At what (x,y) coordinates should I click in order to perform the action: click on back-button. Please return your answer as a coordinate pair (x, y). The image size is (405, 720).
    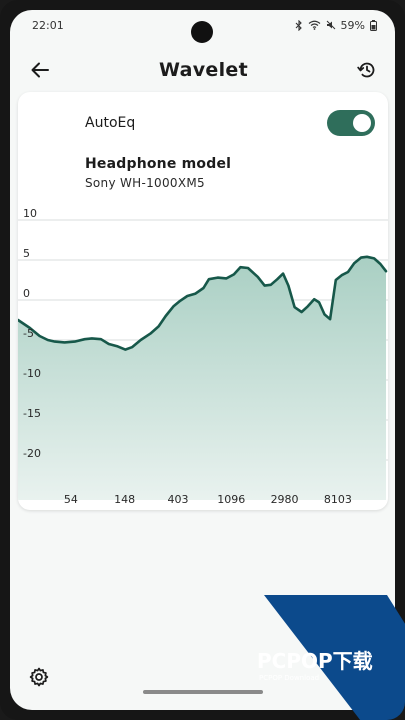
    Looking at the image, I should click on (40, 70).